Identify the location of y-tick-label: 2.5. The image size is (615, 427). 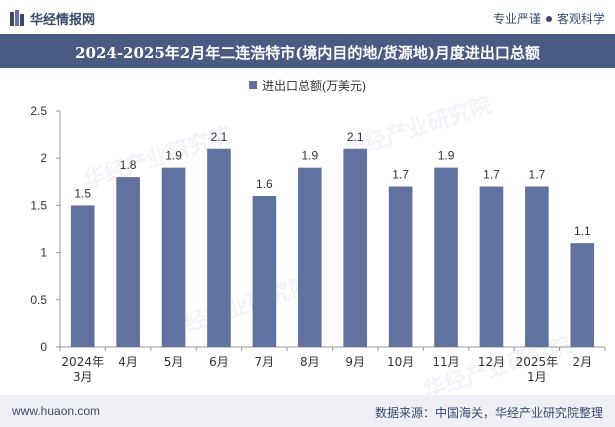
(38, 111).